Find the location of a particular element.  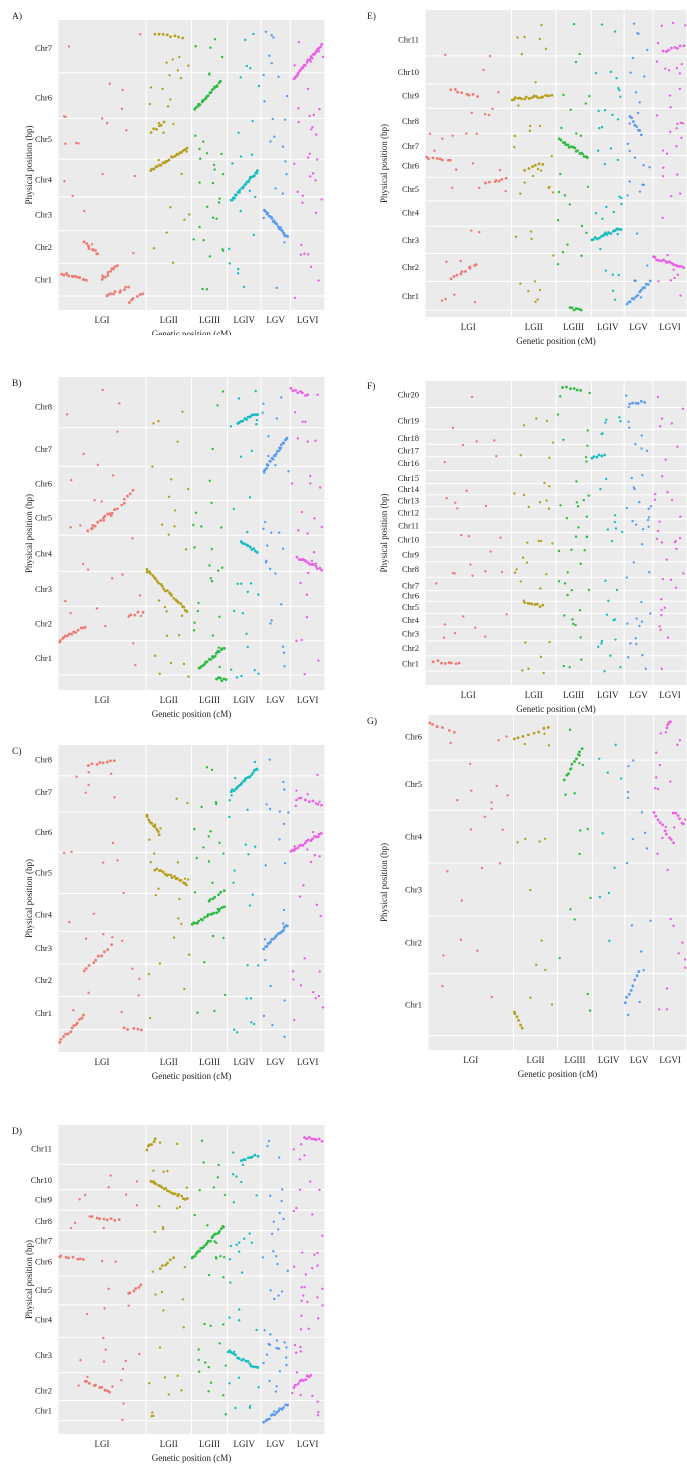

y-tick-label: Chr7 is located at coordinates (43, 449).